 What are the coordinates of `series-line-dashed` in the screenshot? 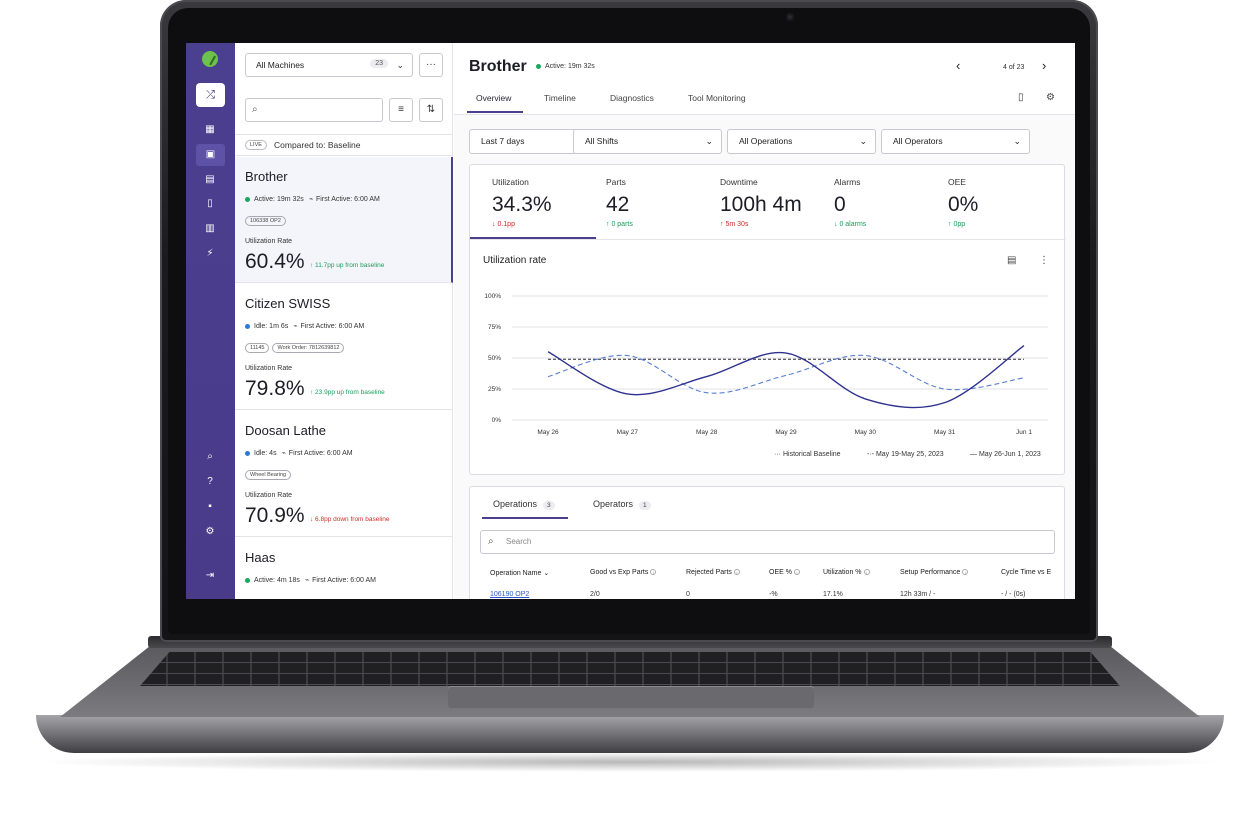 It's located at (786, 374).